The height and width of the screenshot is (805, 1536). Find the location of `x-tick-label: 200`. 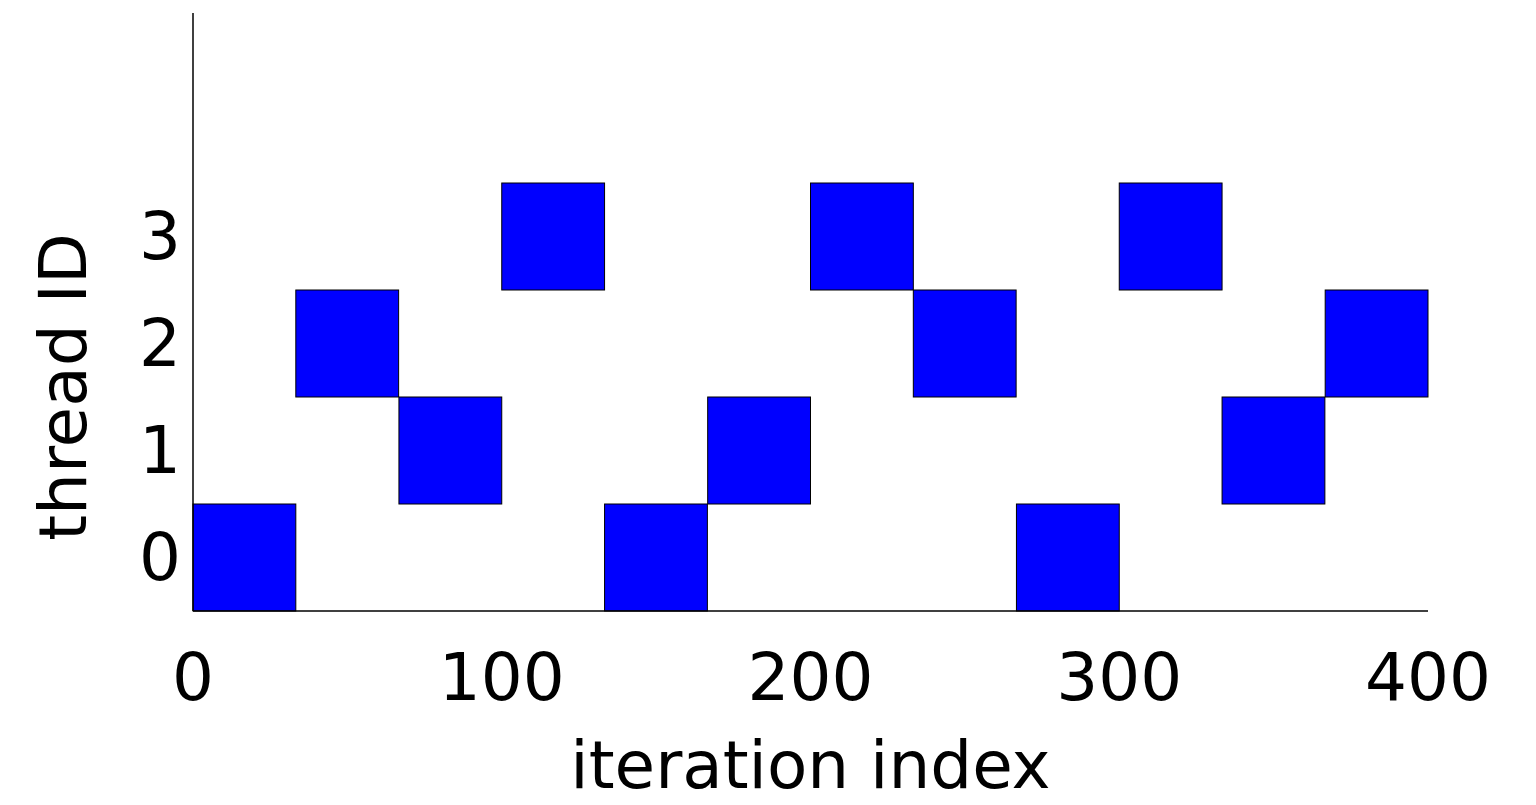

x-tick-label: 200 is located at coordinates (810, 677).